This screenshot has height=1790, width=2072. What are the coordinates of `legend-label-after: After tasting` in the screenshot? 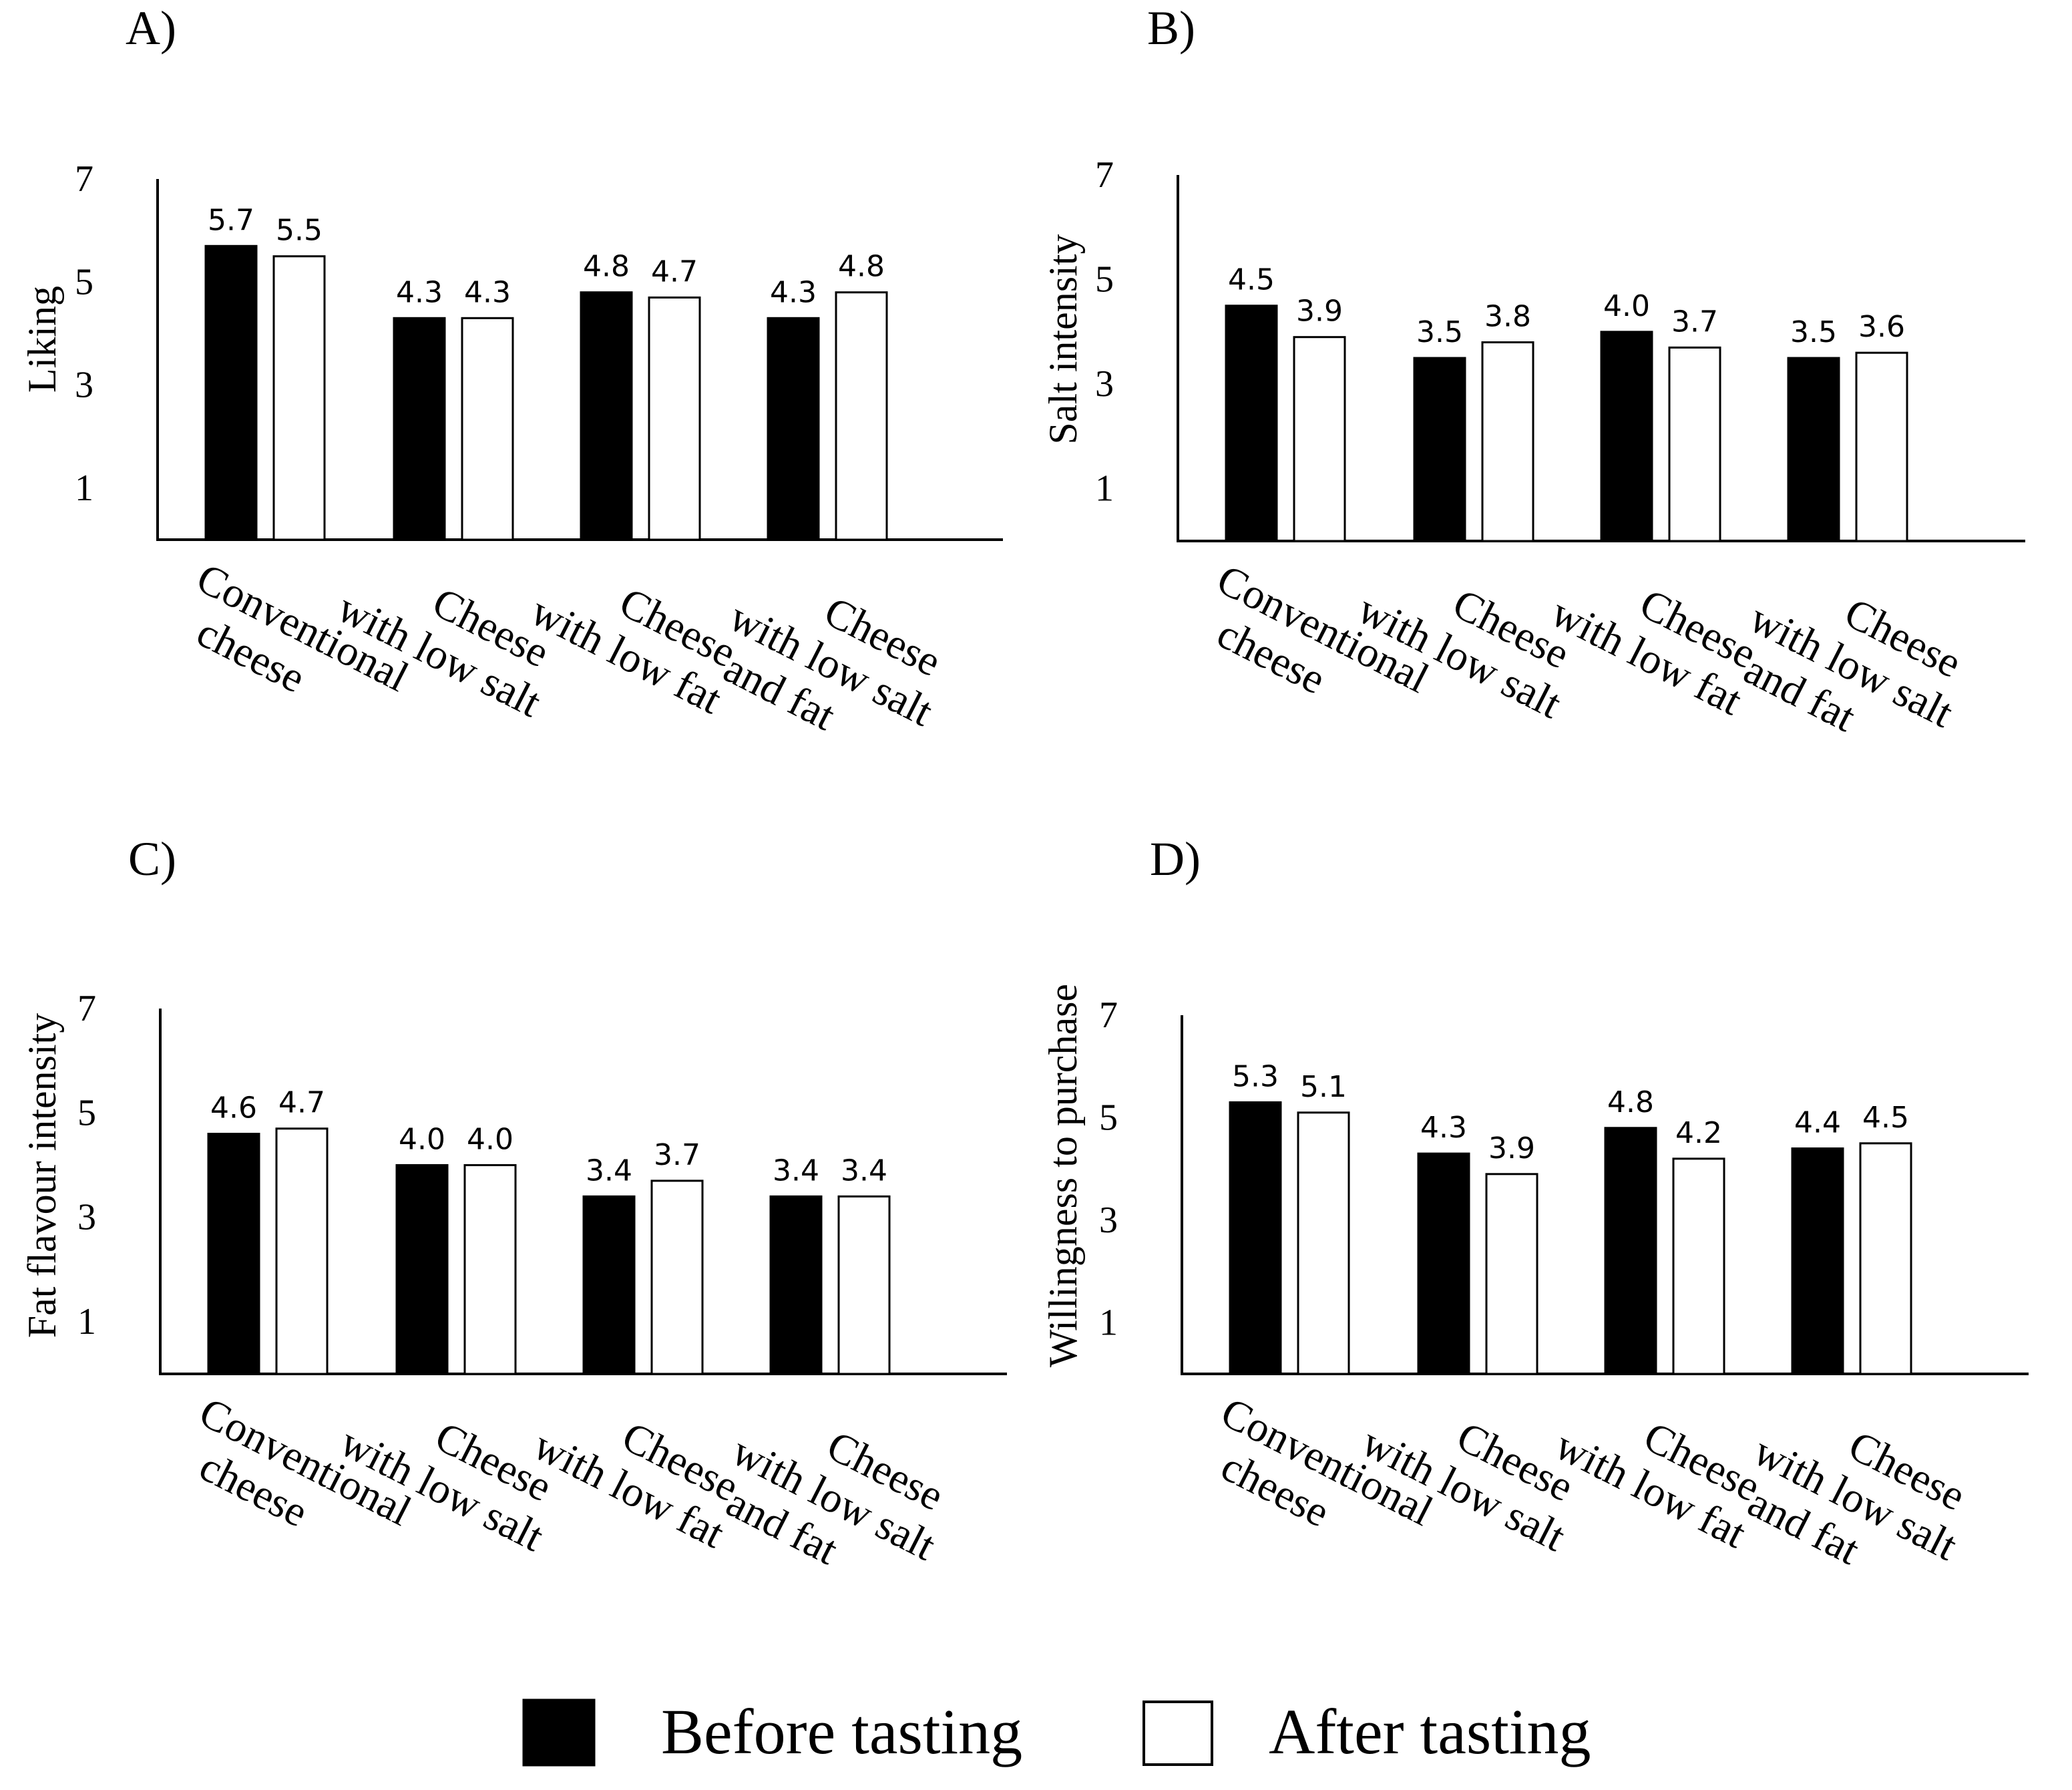 It's located at (1430, 1731).